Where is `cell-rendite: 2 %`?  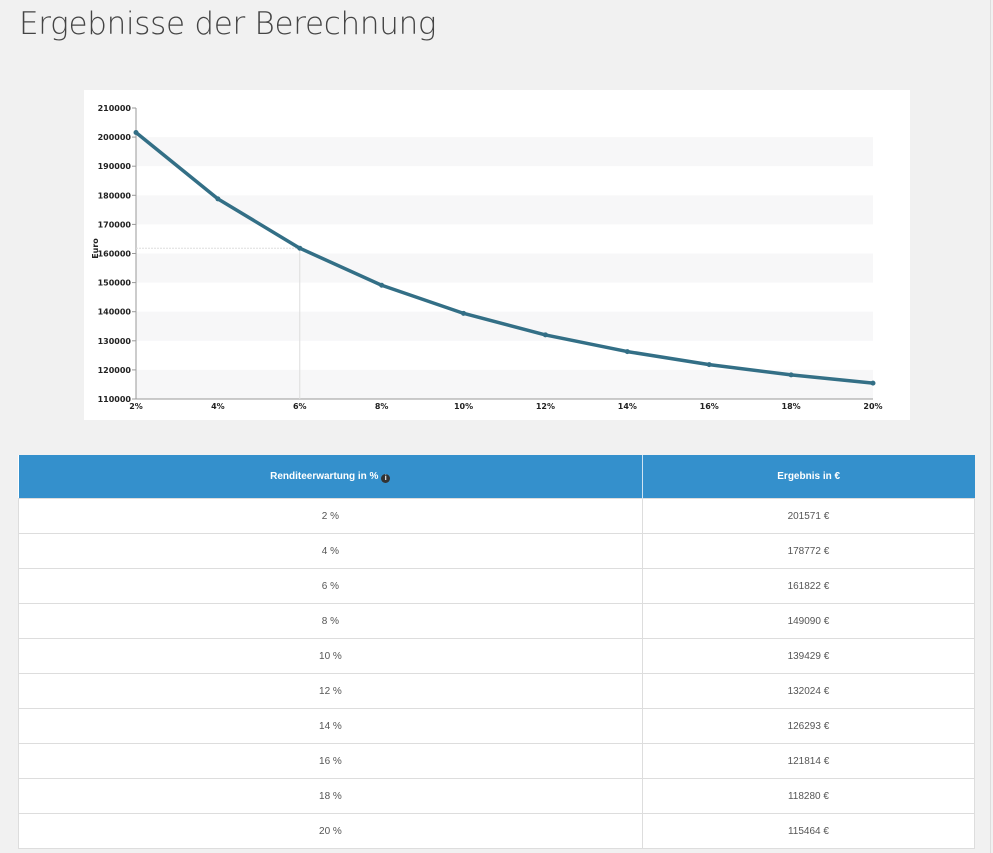 cell-rendite: 2 % is located at coordinates (330, 516).